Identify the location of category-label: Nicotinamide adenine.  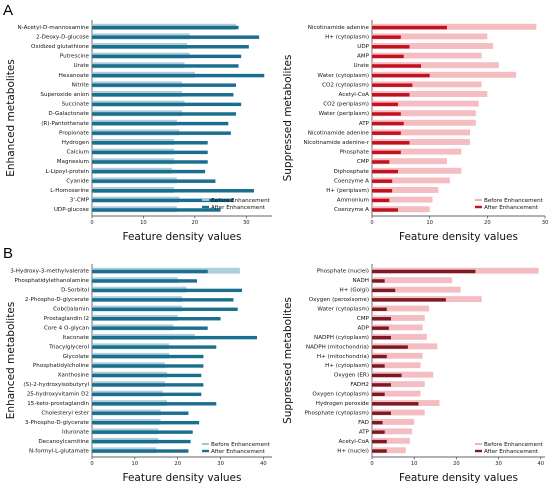
(339, 28).